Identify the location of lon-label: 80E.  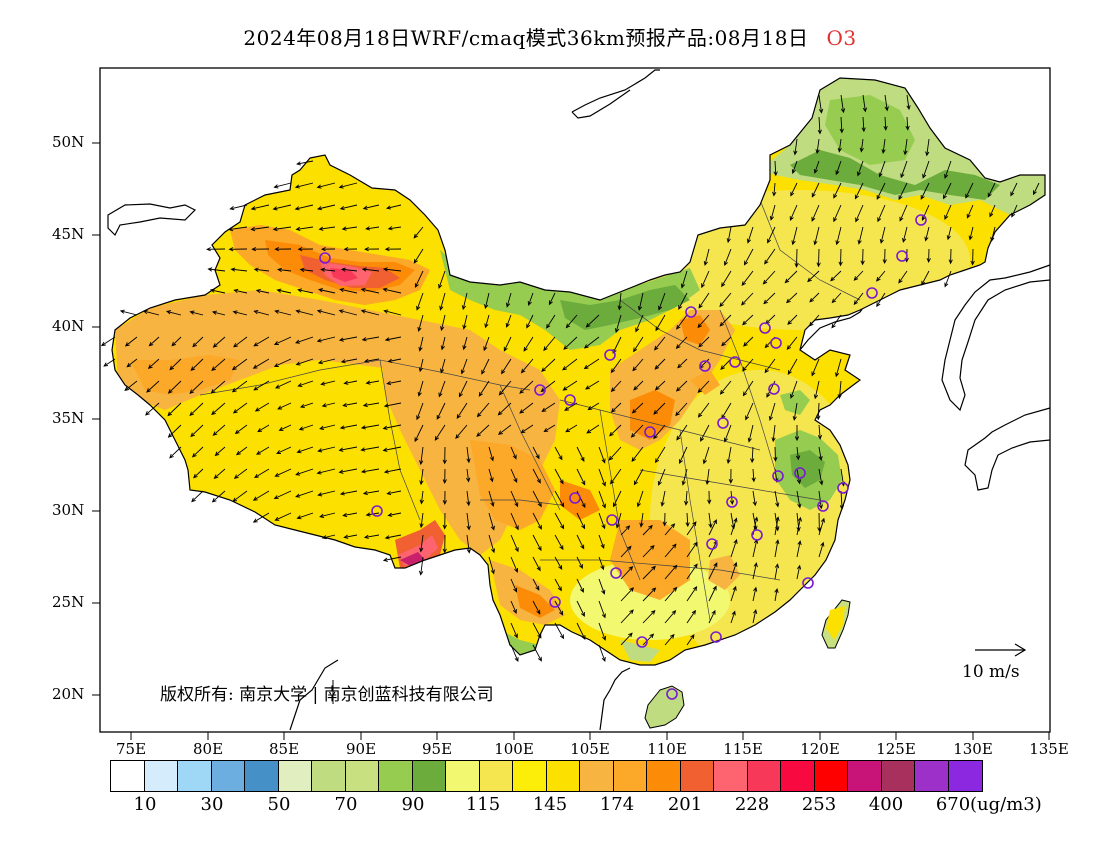
(208, 749).